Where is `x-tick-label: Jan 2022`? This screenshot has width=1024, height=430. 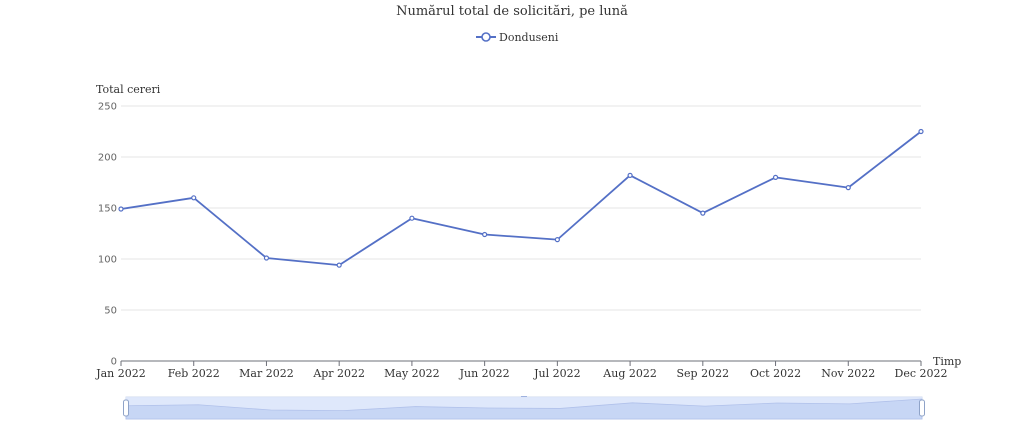 x-tick-label: Jan 2022 is located at coordinates (120, 373).